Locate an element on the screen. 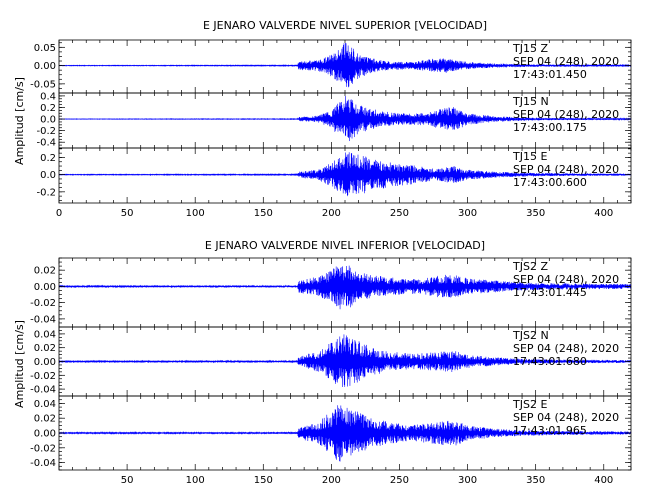 This screenshot has height=500, width=650. y-tick-label: 0.05 is located at coordinates (45, 48).